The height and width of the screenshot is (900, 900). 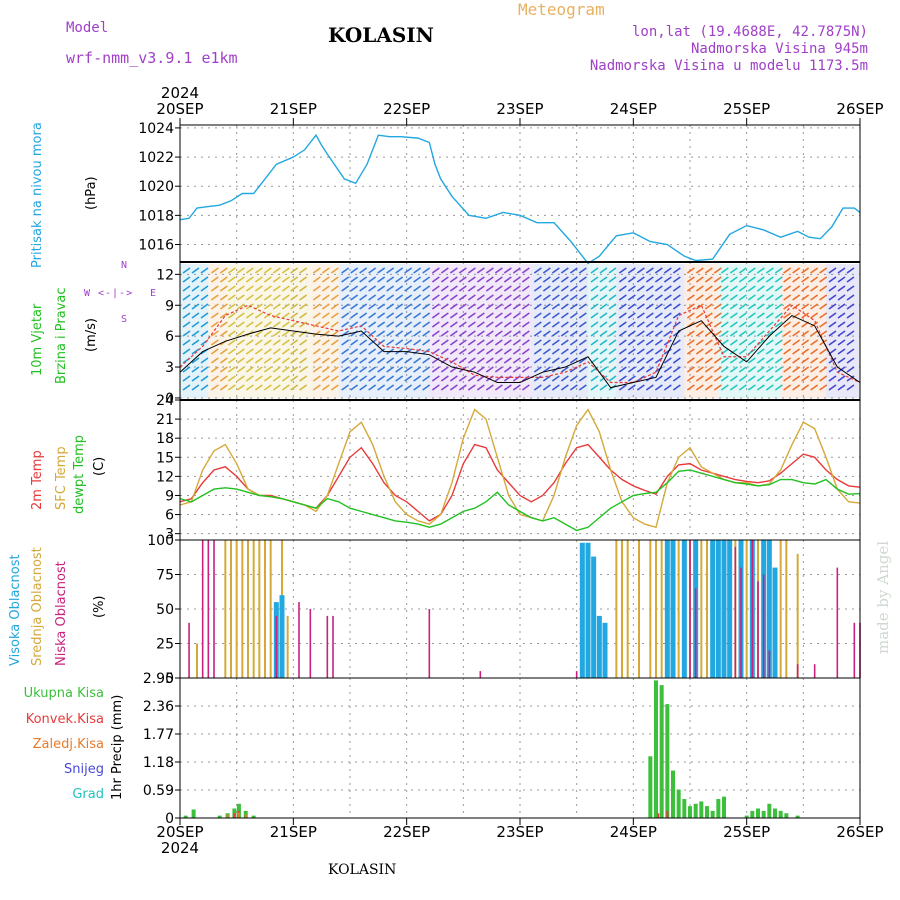 What do you see at coordinates (169, 337) in the screenshot?
I see `wind-ytick-label: 6` at bounding box center [169, 337].